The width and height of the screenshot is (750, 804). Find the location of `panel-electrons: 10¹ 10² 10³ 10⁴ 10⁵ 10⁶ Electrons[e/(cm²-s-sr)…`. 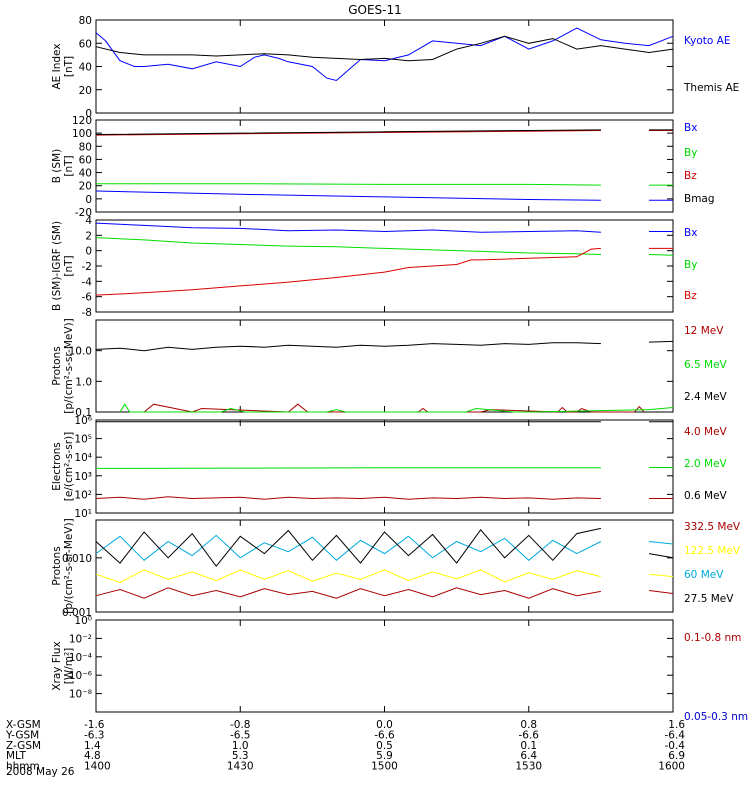

panel-electrons: 10¹ 10² 10³ 10⁴ 10⁵ 10⁶ Electrons[e/(cm²-s-sr)… is located at coordinates (389, 467).